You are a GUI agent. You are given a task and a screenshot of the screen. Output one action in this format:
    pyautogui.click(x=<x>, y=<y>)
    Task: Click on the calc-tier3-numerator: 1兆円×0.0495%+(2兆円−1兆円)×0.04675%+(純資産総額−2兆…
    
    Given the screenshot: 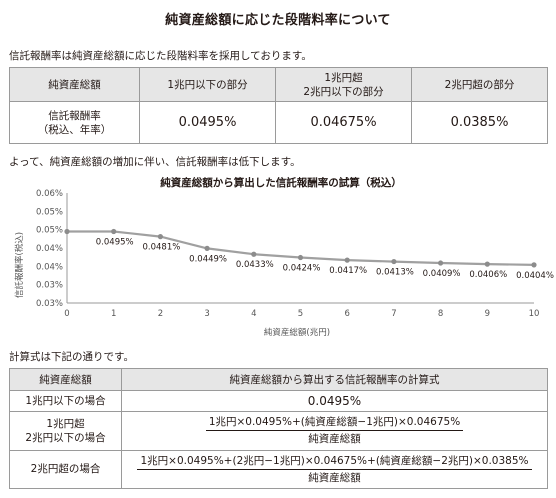 What is the action you would take?
    pyautogui.click(x=334, y=462)
    